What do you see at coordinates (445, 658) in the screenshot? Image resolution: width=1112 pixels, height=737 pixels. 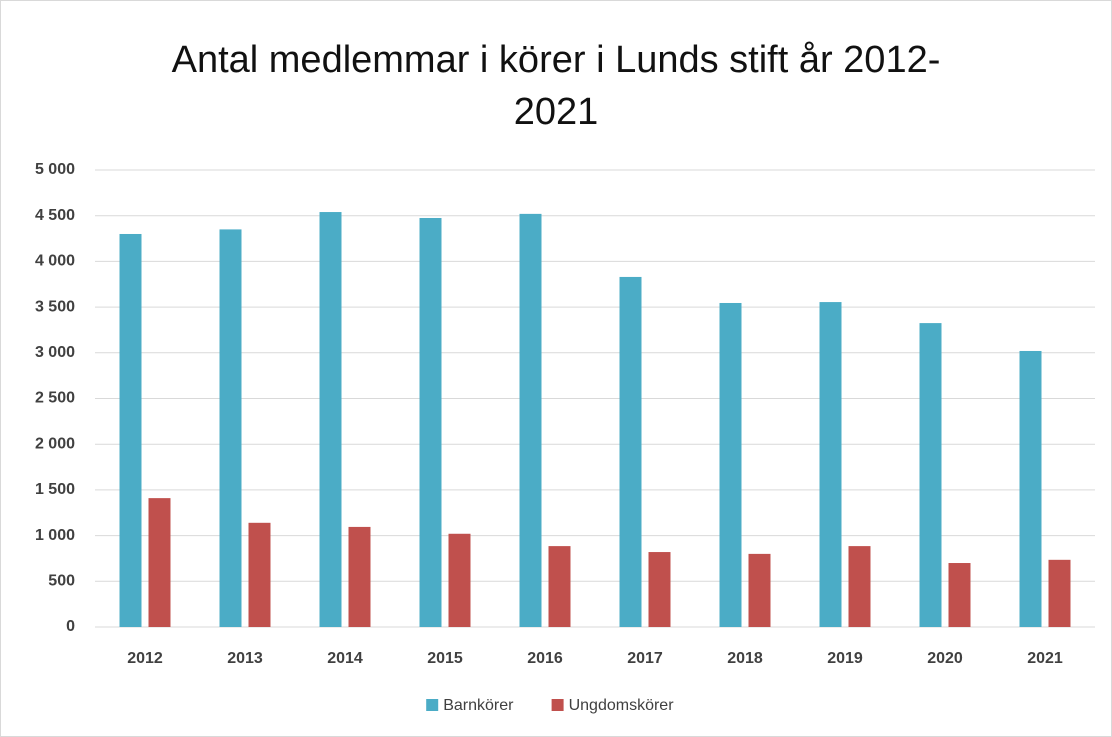 I see `x-tick-label: 2015` at bounding box center [445, 658].